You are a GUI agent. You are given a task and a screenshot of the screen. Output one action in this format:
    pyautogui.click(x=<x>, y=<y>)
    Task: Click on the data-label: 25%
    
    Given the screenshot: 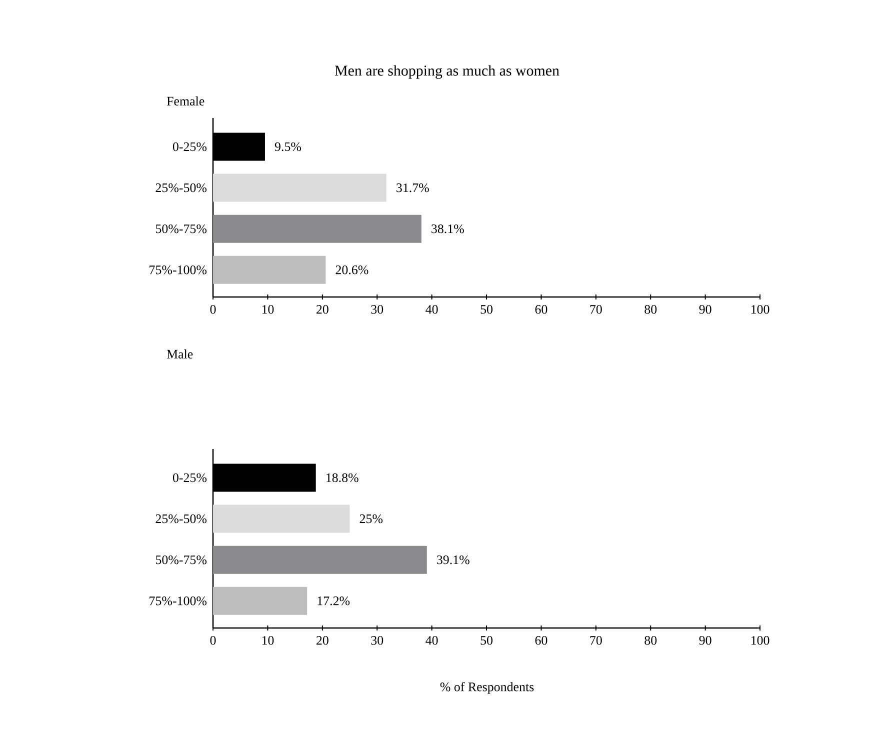 What is the action you would take?
    pyautogui.click(x=371, y=519)
    